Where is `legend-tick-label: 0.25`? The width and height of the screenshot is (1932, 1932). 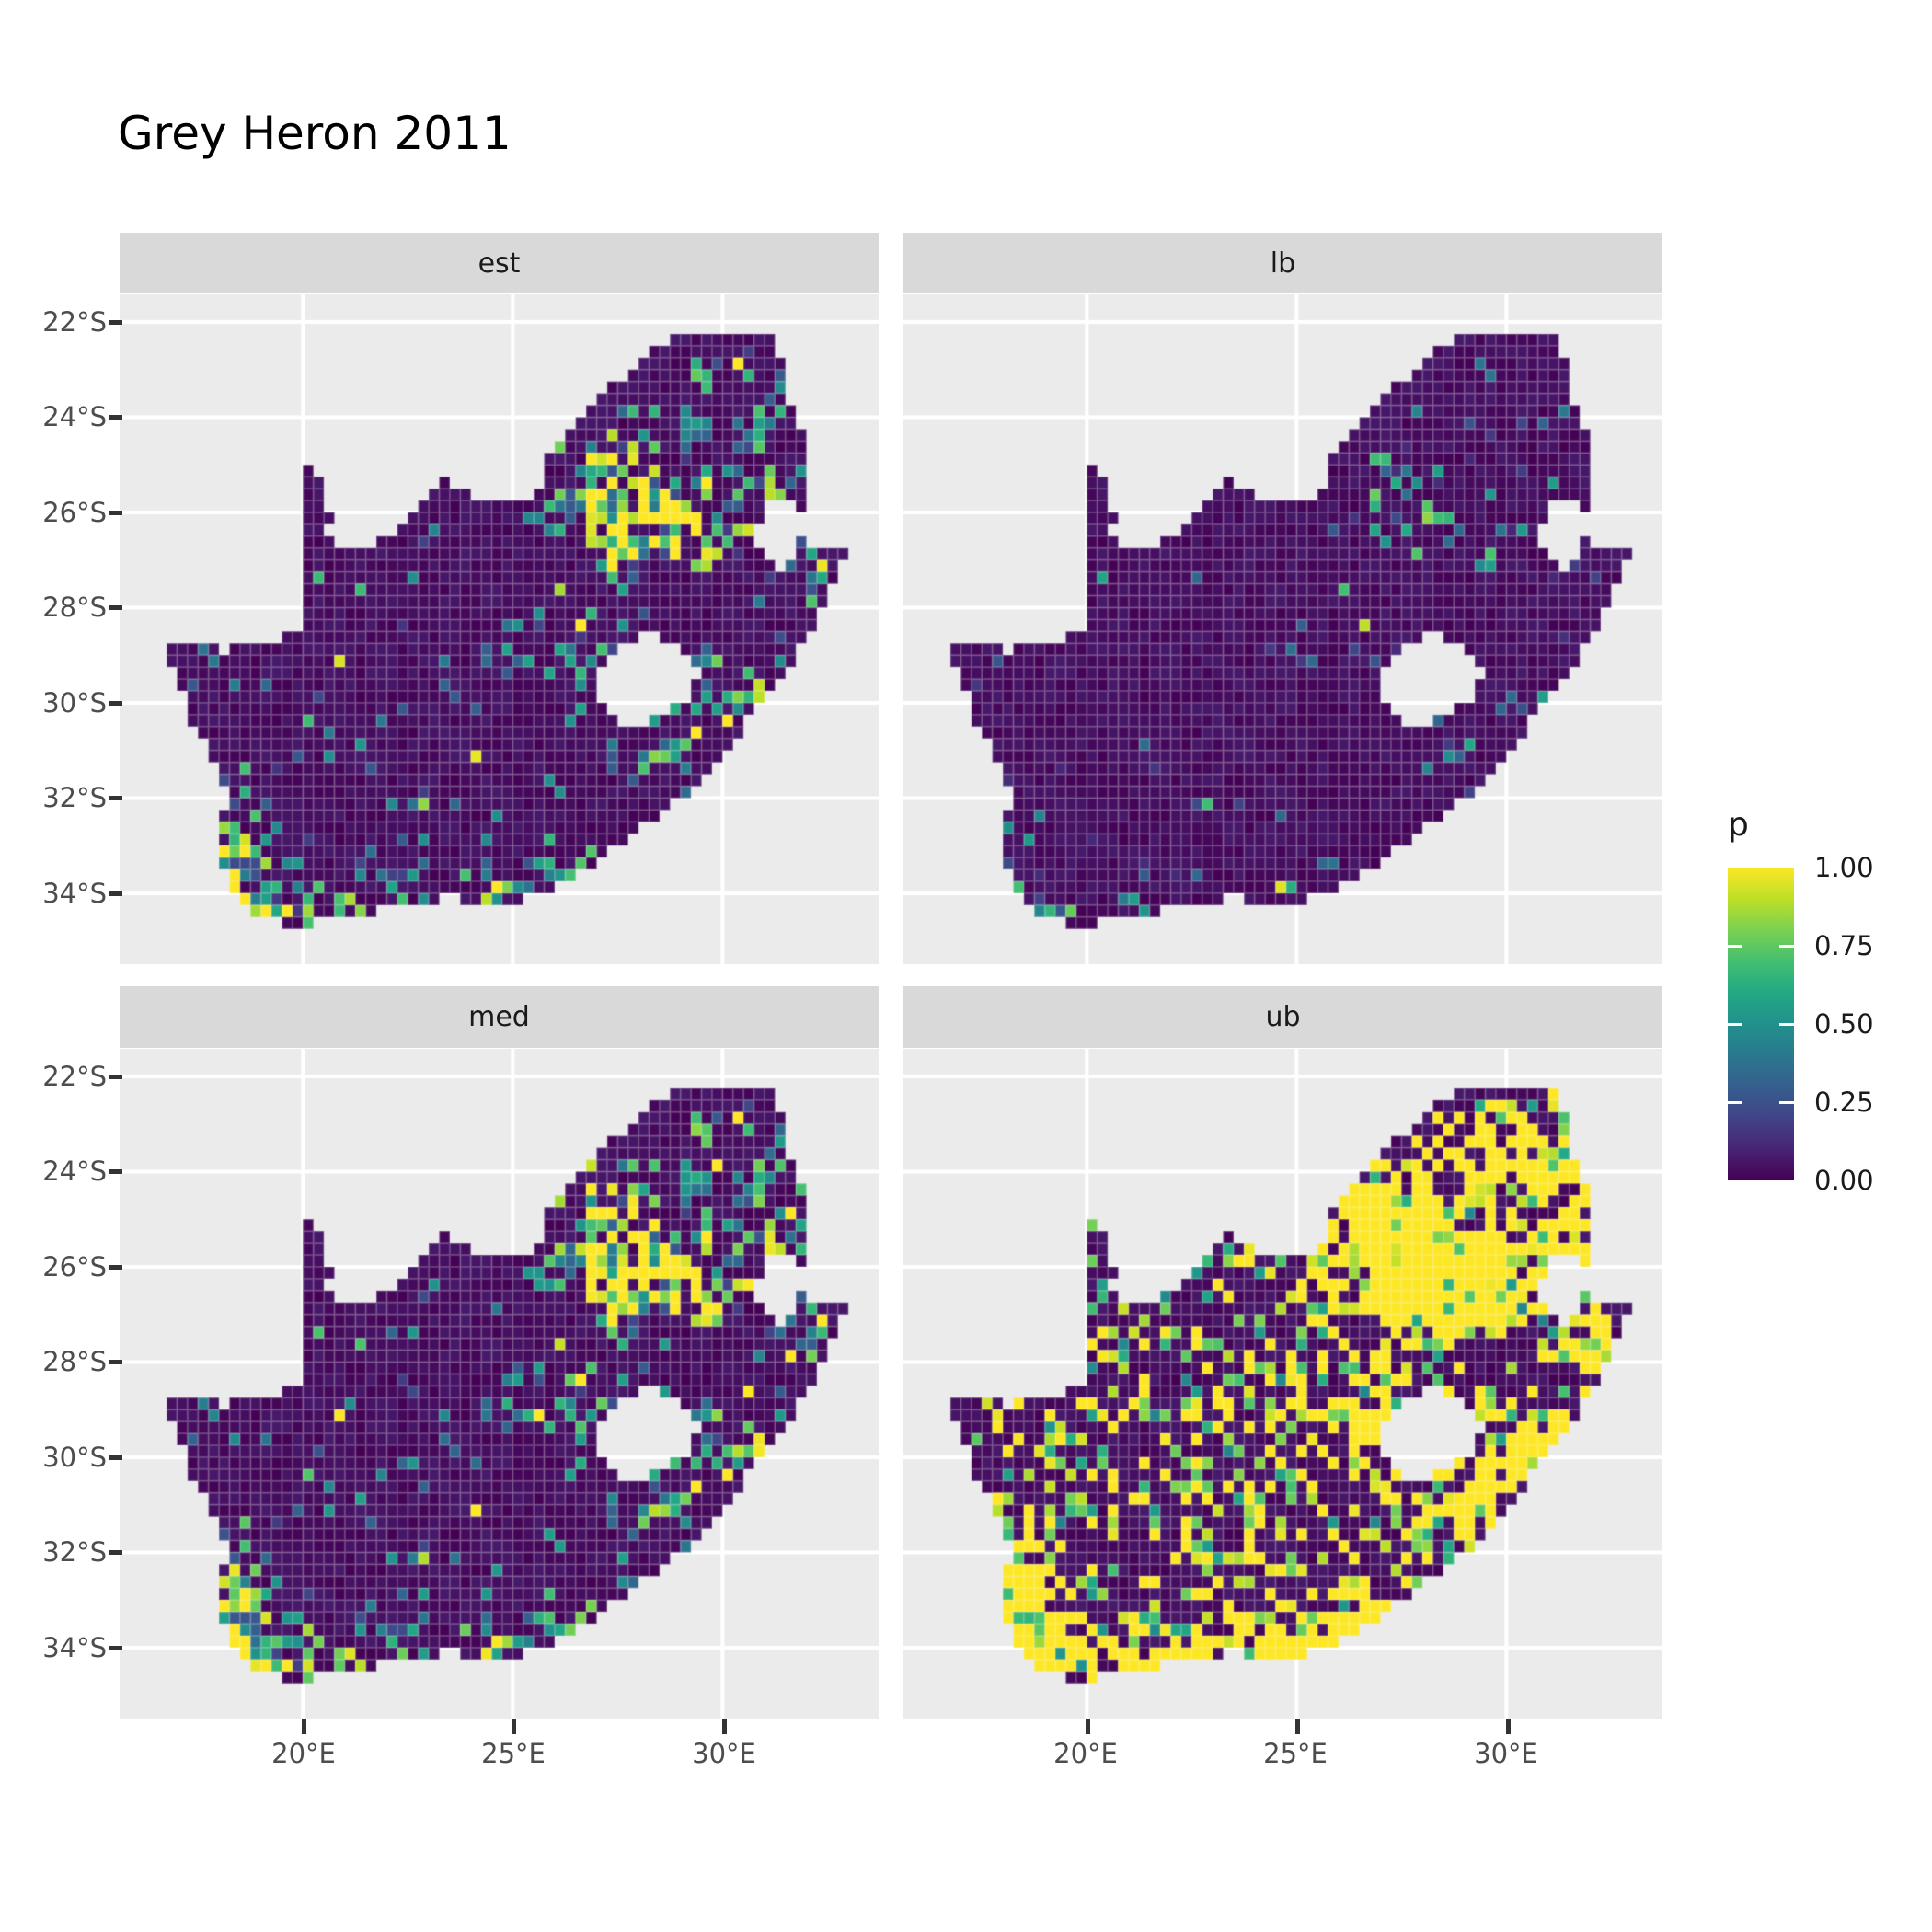 legend-tick-label: 0.25 is located at coordinates (1844, 1102).